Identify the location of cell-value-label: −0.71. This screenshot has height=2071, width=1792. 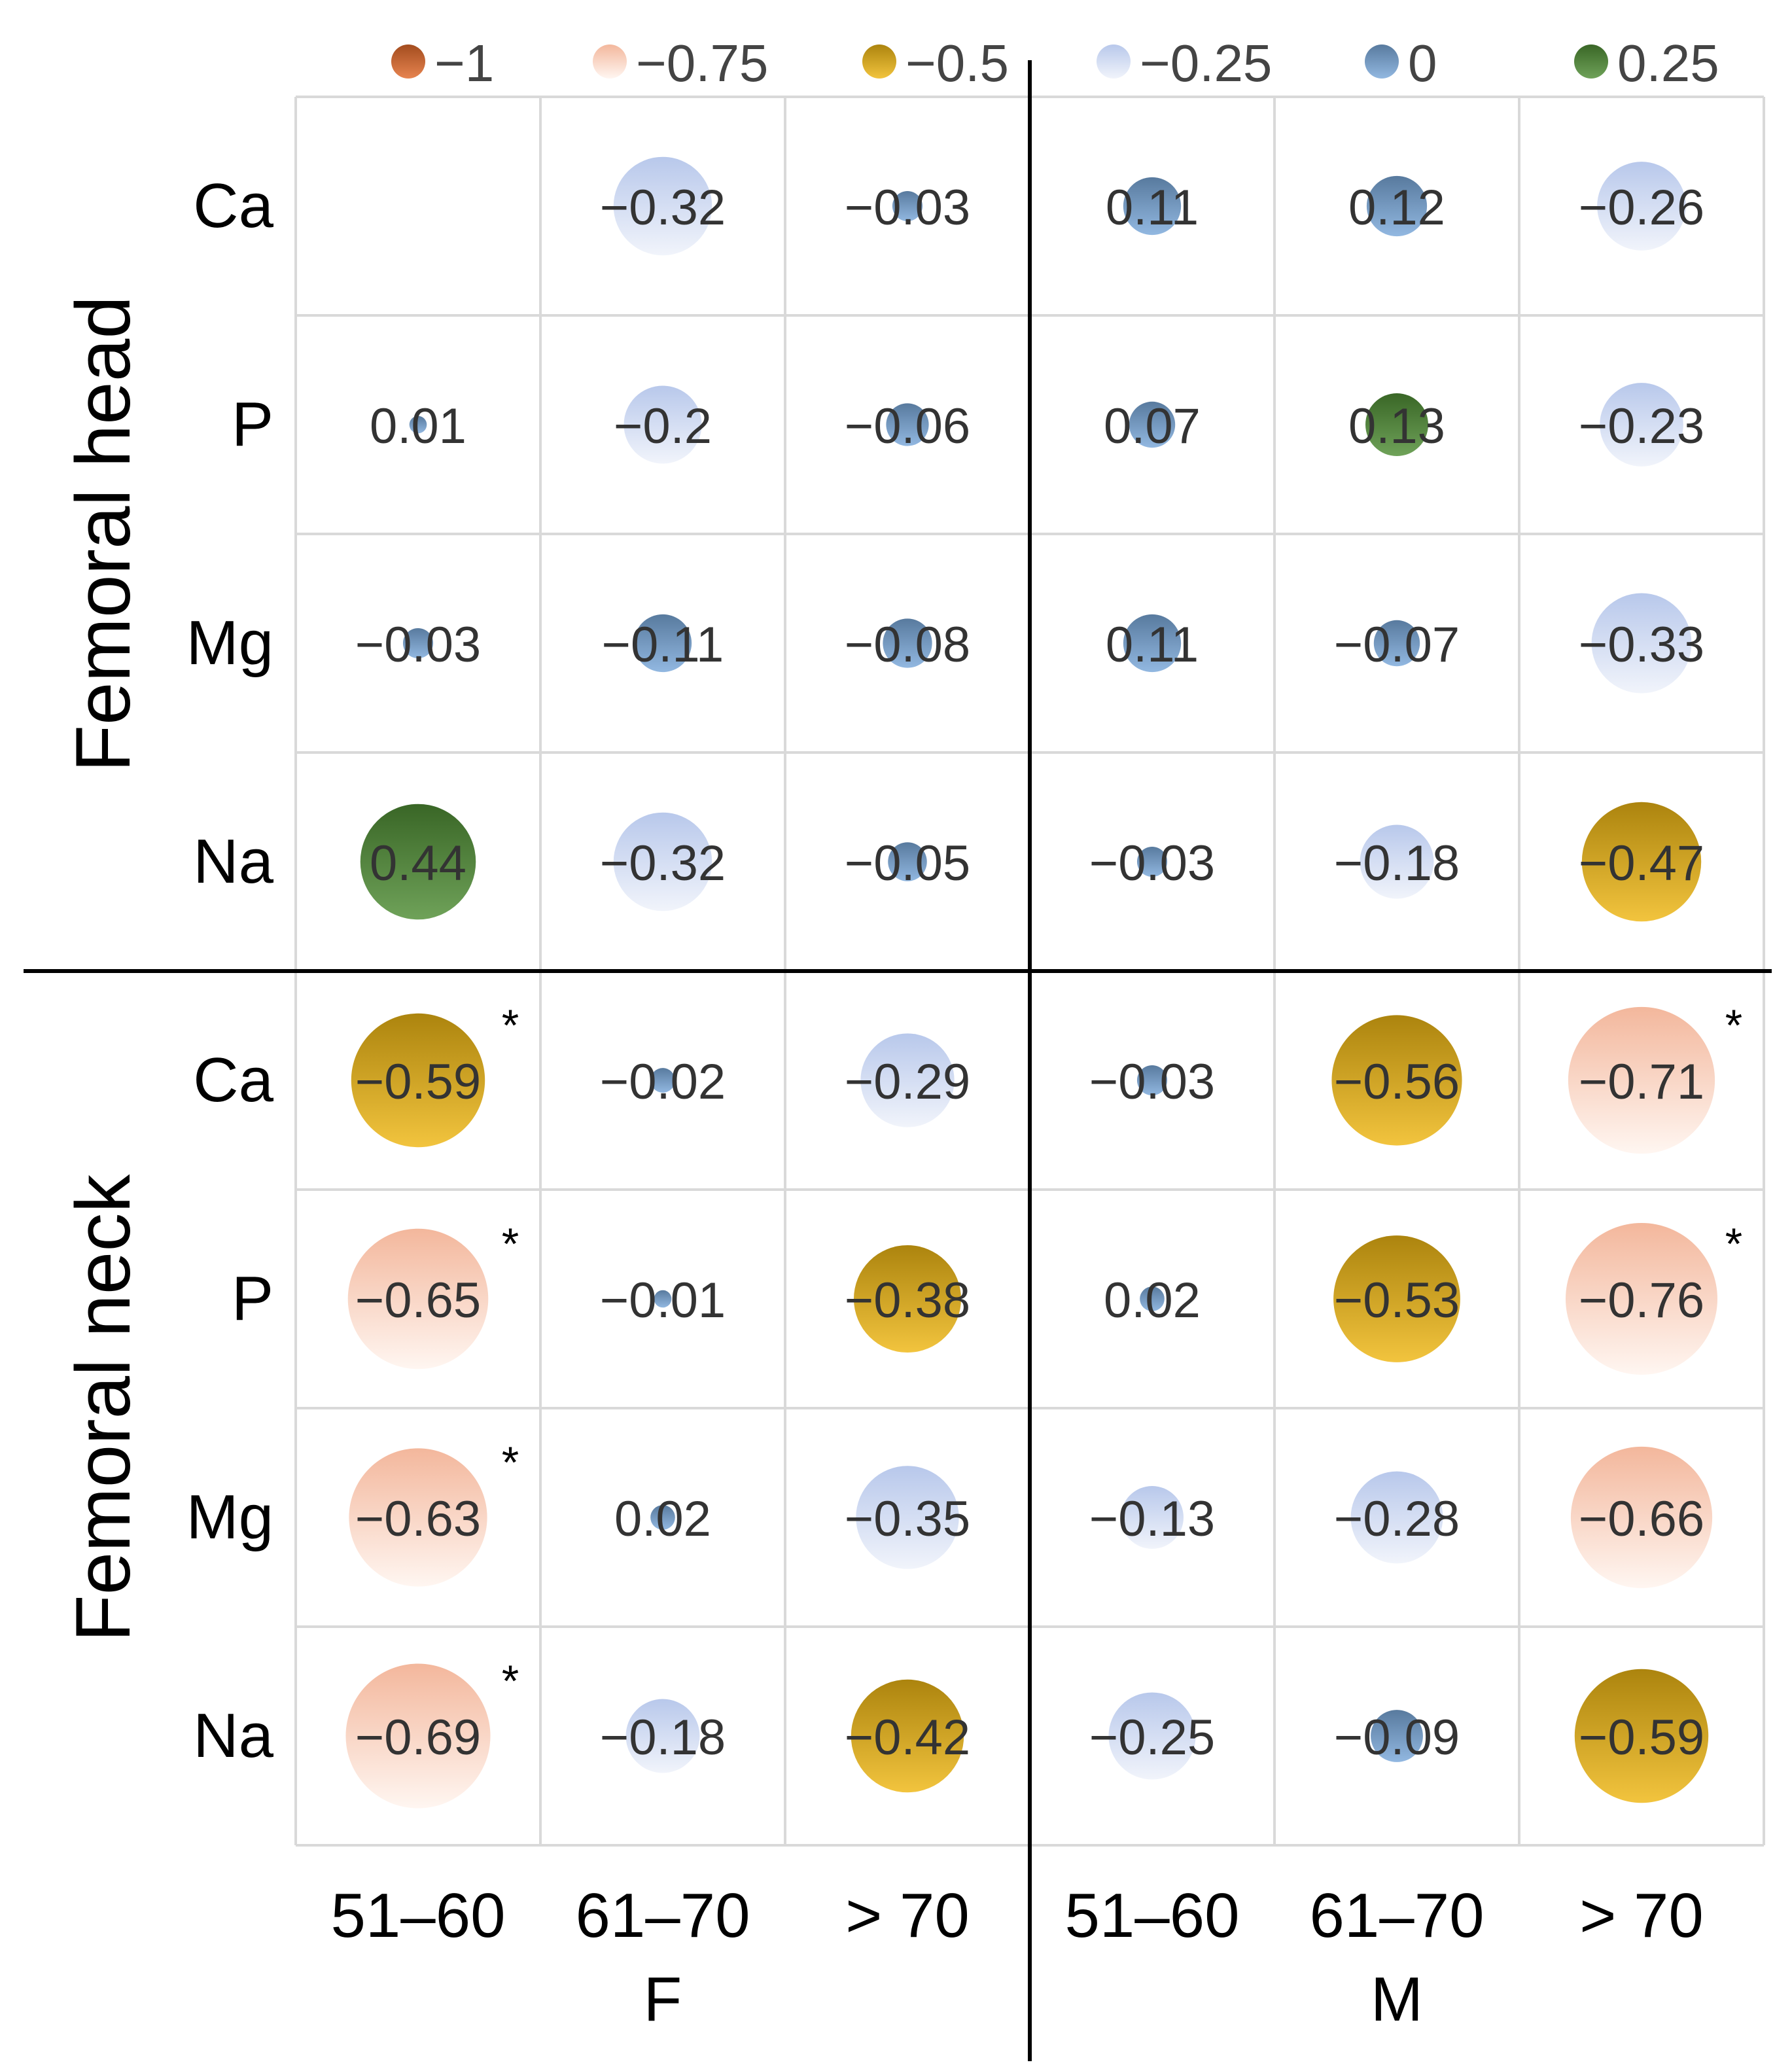
(1641, 1082).